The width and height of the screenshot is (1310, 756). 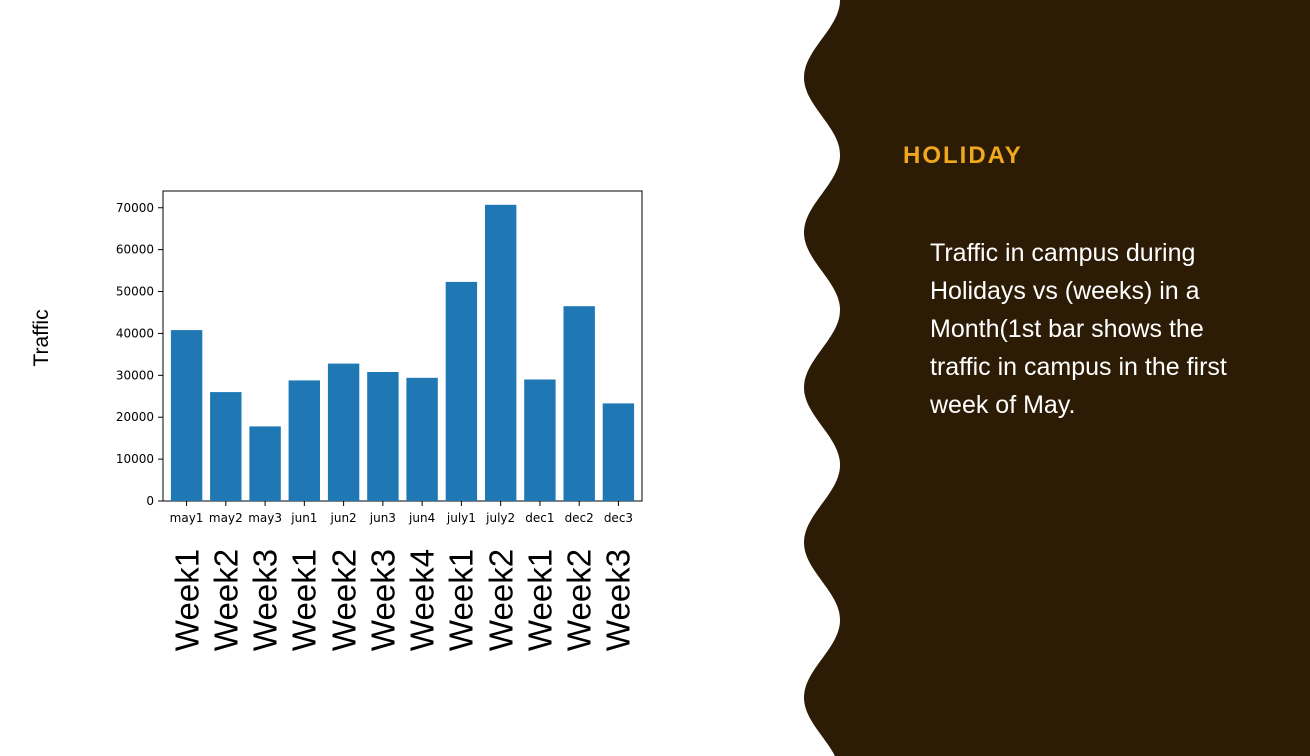 I want to click on bar-july2, so click(x=501, y=353).